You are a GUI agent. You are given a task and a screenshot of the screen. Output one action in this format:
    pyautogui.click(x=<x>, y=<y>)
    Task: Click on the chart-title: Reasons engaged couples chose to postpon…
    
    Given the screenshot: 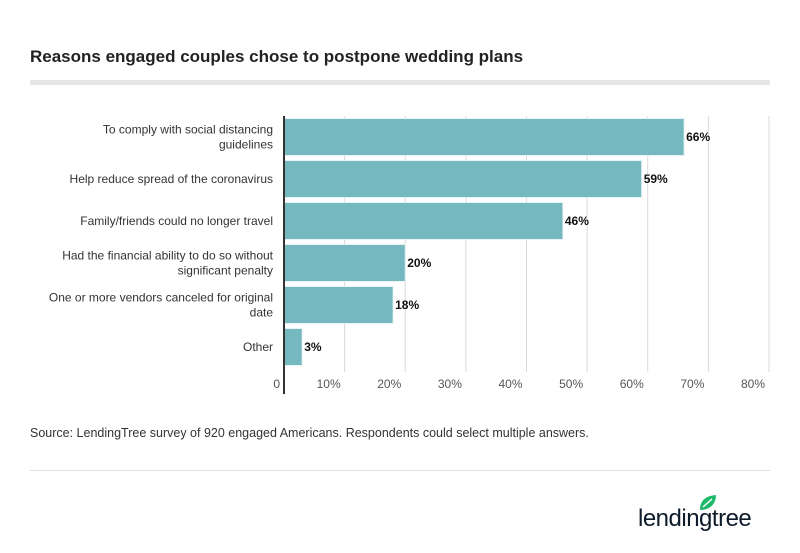 What is the action you would take?
    pyautogui.click(x=277, y=56)
    